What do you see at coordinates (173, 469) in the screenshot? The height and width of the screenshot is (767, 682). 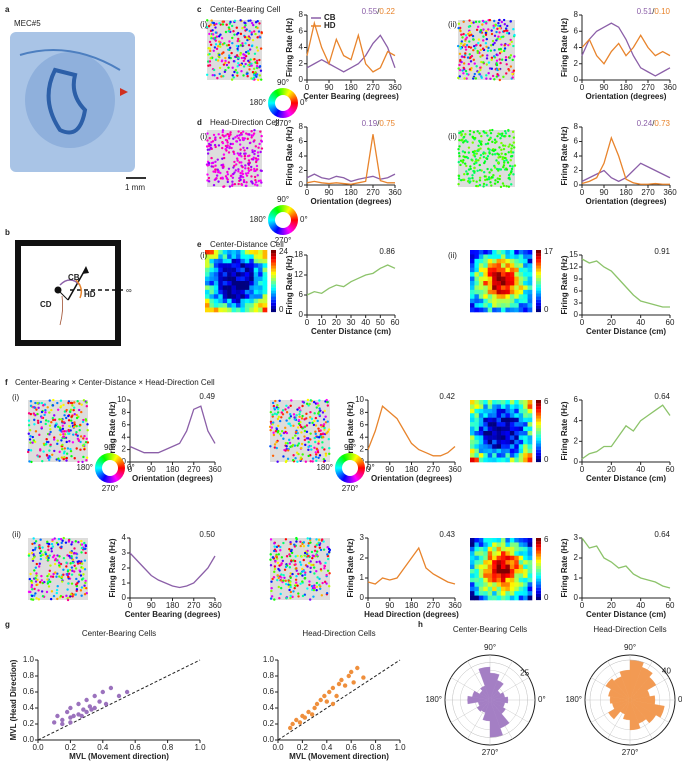 I see `x-tick-label: 180` at bounding box center [173, 469].